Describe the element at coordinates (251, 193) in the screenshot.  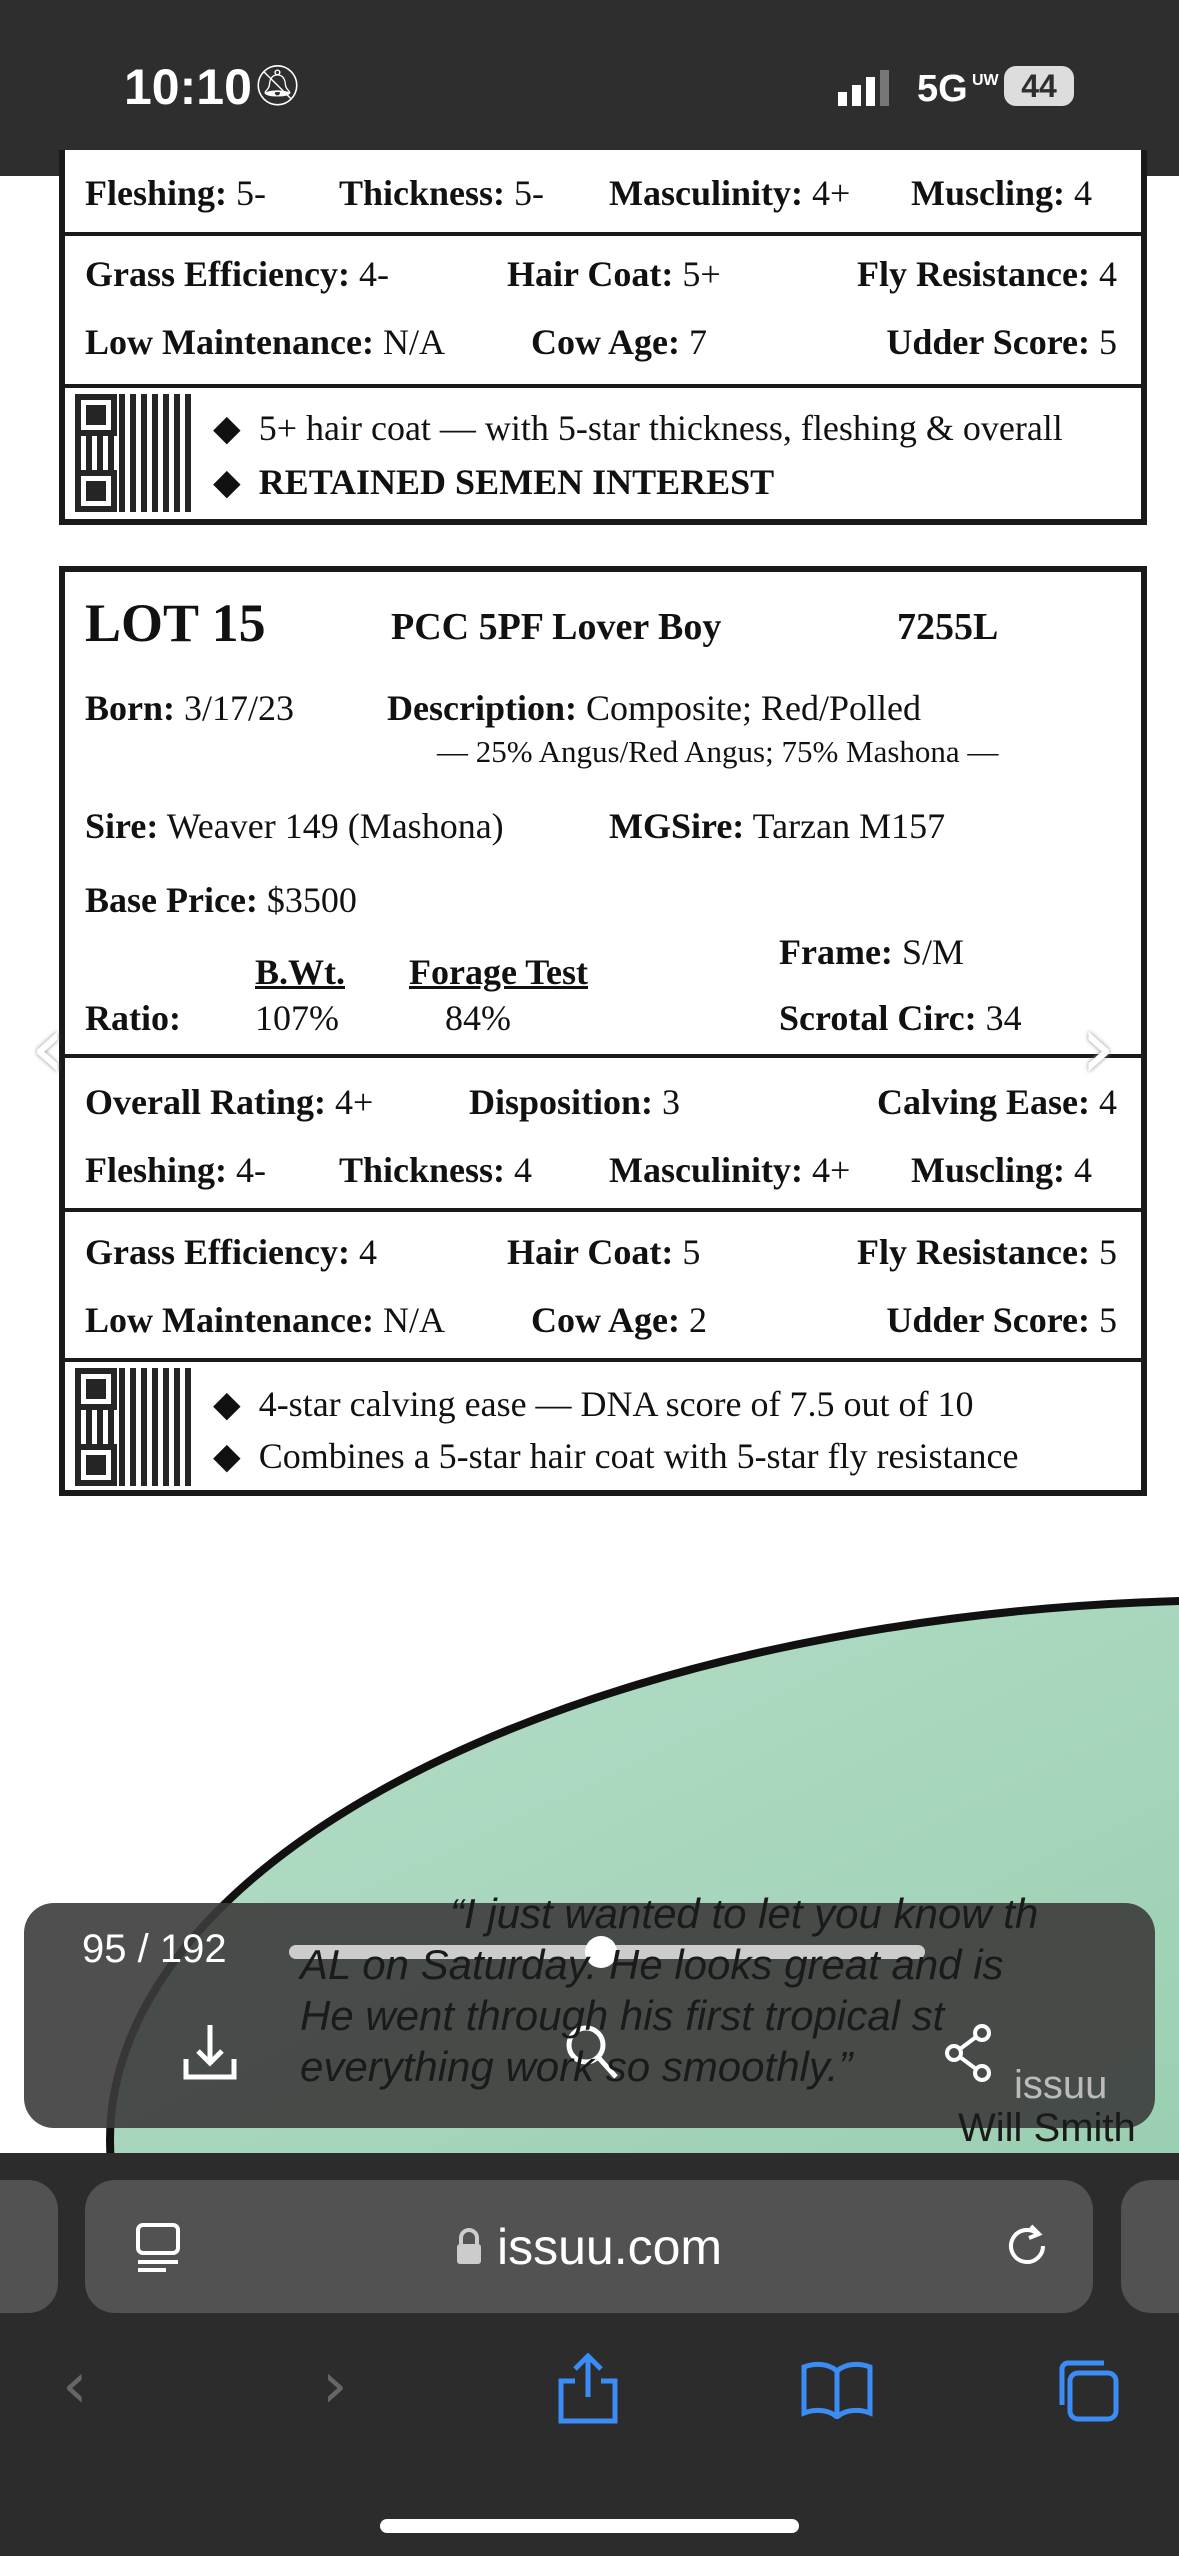
I see `fleshing-value: 5-` at that location.